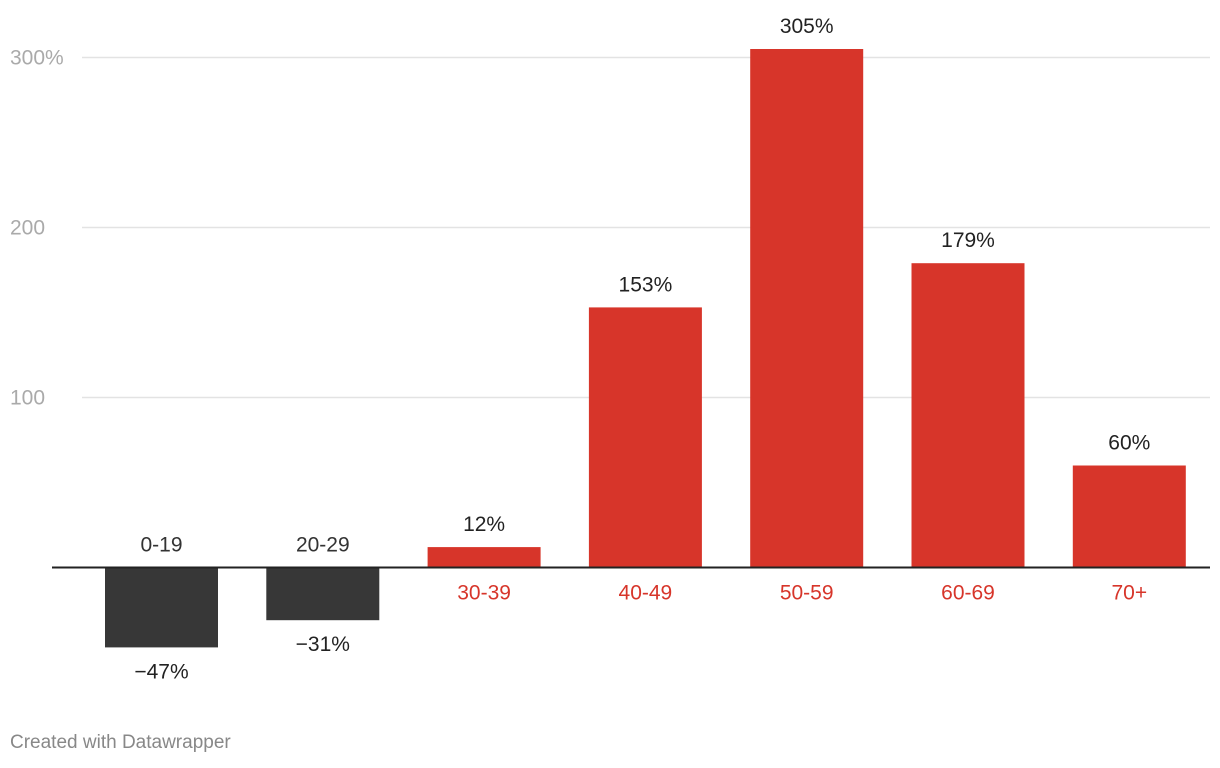  What do you see at coordinates (323, 545) in the screenshot?
I see `x-tick-label: 20-29` at bounding box center [323, 545].